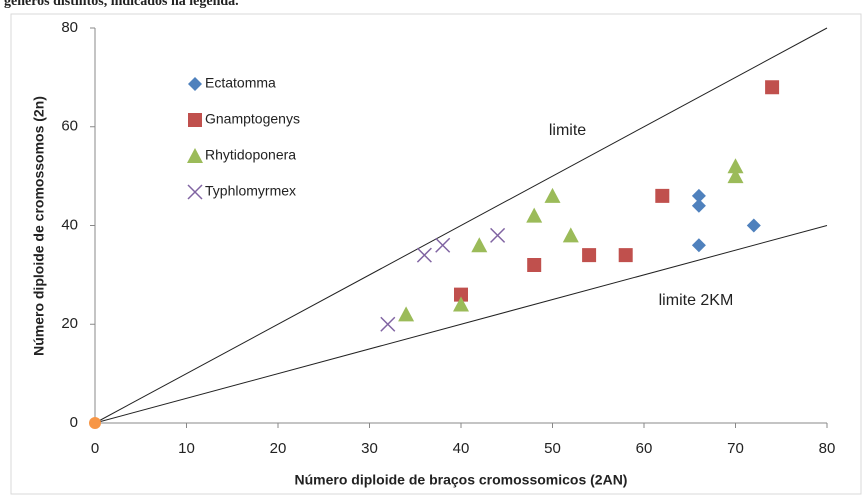 The width and height of the screenshot is (864, 497). What do you see at coordinates (186, 448) in the screenshot?
I see `x-tick-label: 10` at bounding box center [186, 448].